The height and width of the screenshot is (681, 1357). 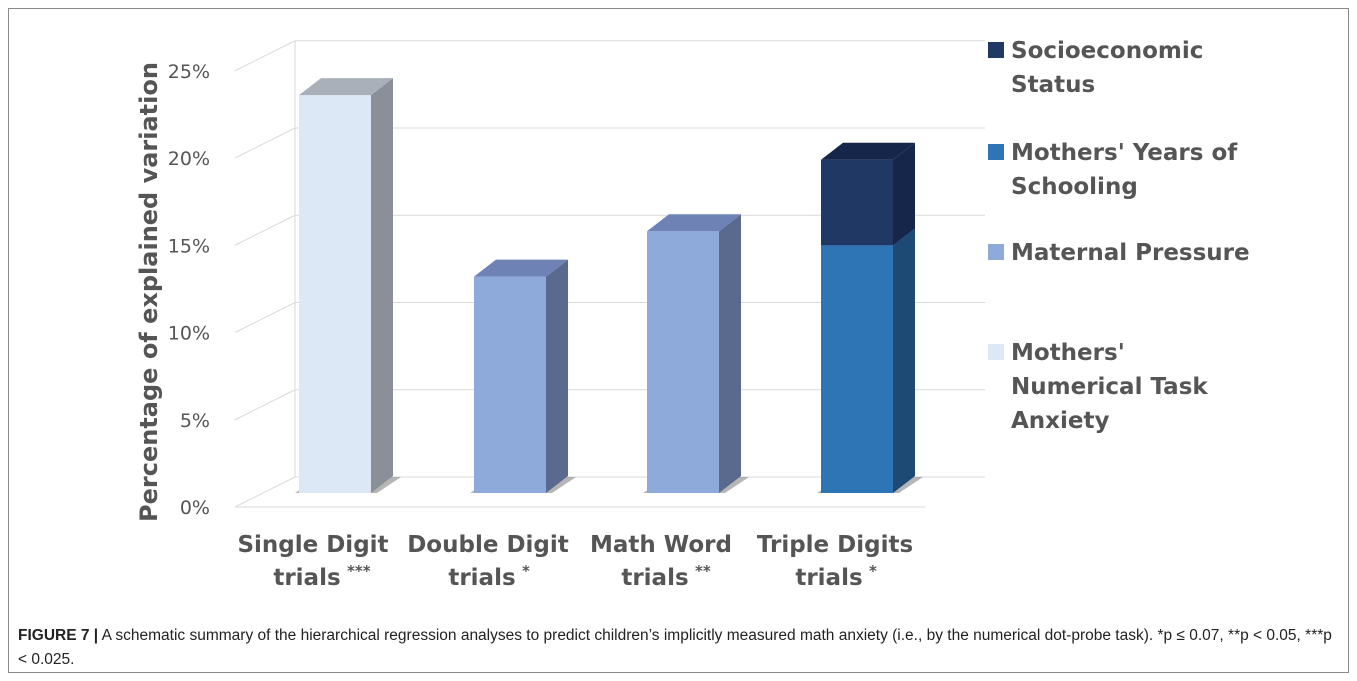 I want to click on legend-label: Maternal Pressure, so click(x=1130, y=253).